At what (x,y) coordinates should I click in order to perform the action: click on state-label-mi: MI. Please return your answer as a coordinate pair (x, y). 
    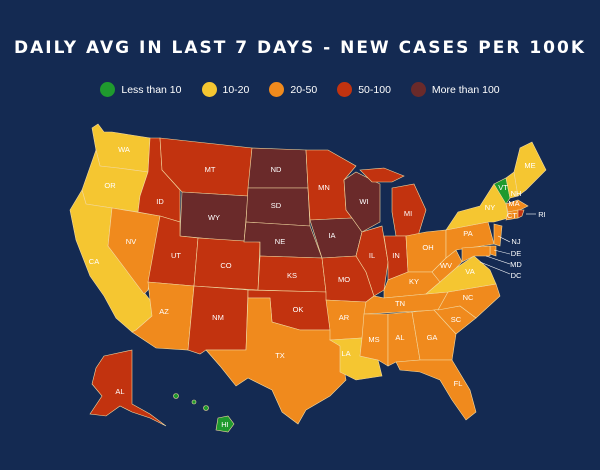
    Looking at the image, I should click on (408, 213).